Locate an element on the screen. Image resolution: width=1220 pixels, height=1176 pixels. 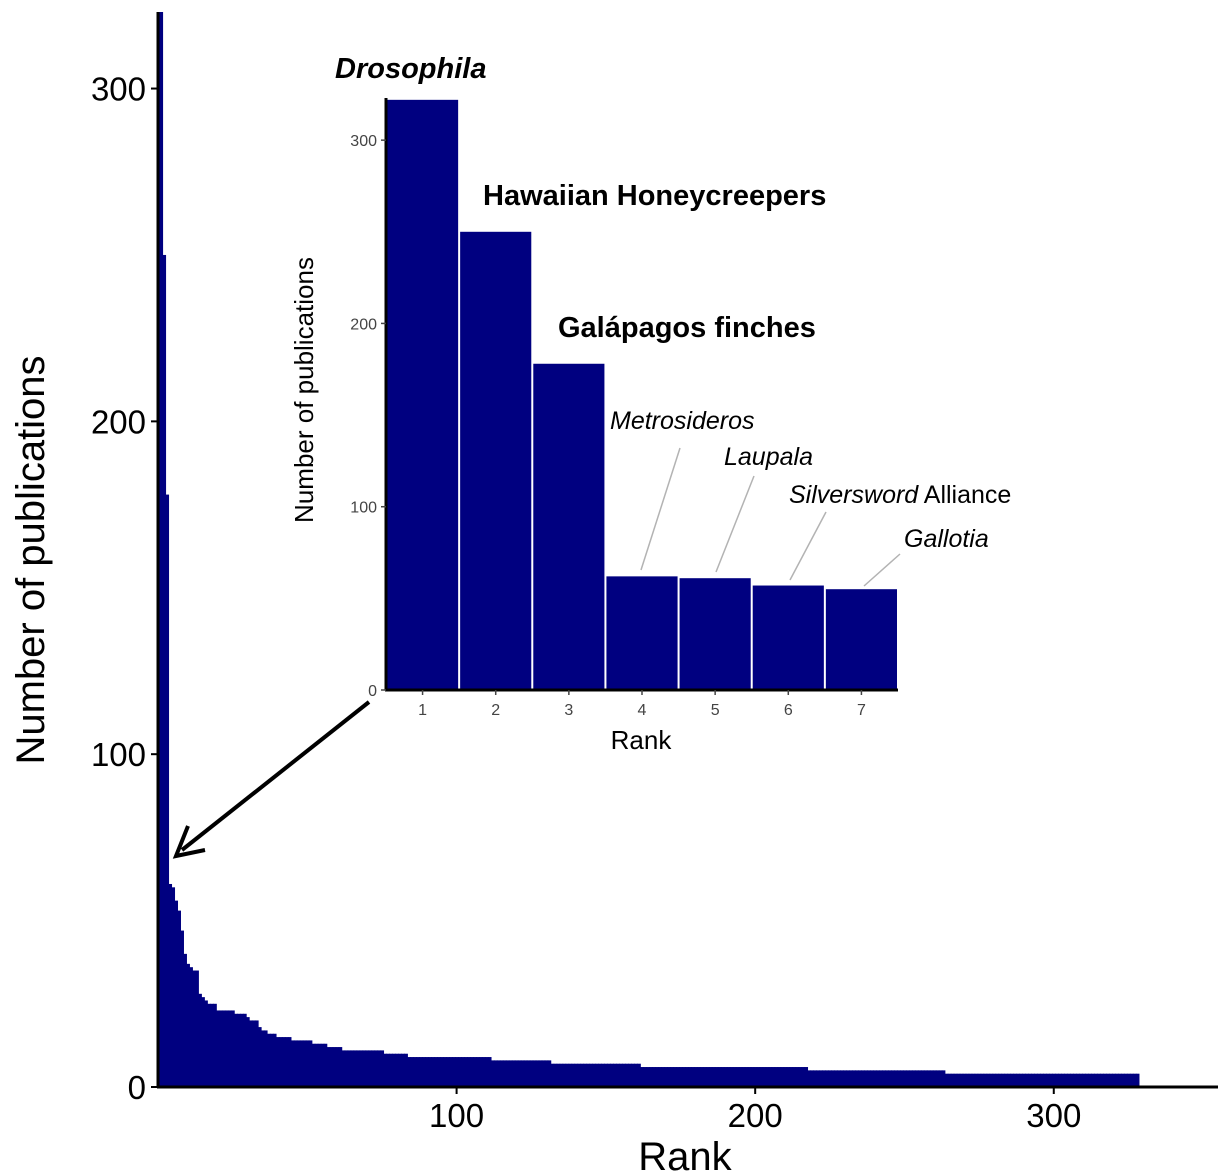
main-y-tick-label: 300 is located at coordinates (118, 89).